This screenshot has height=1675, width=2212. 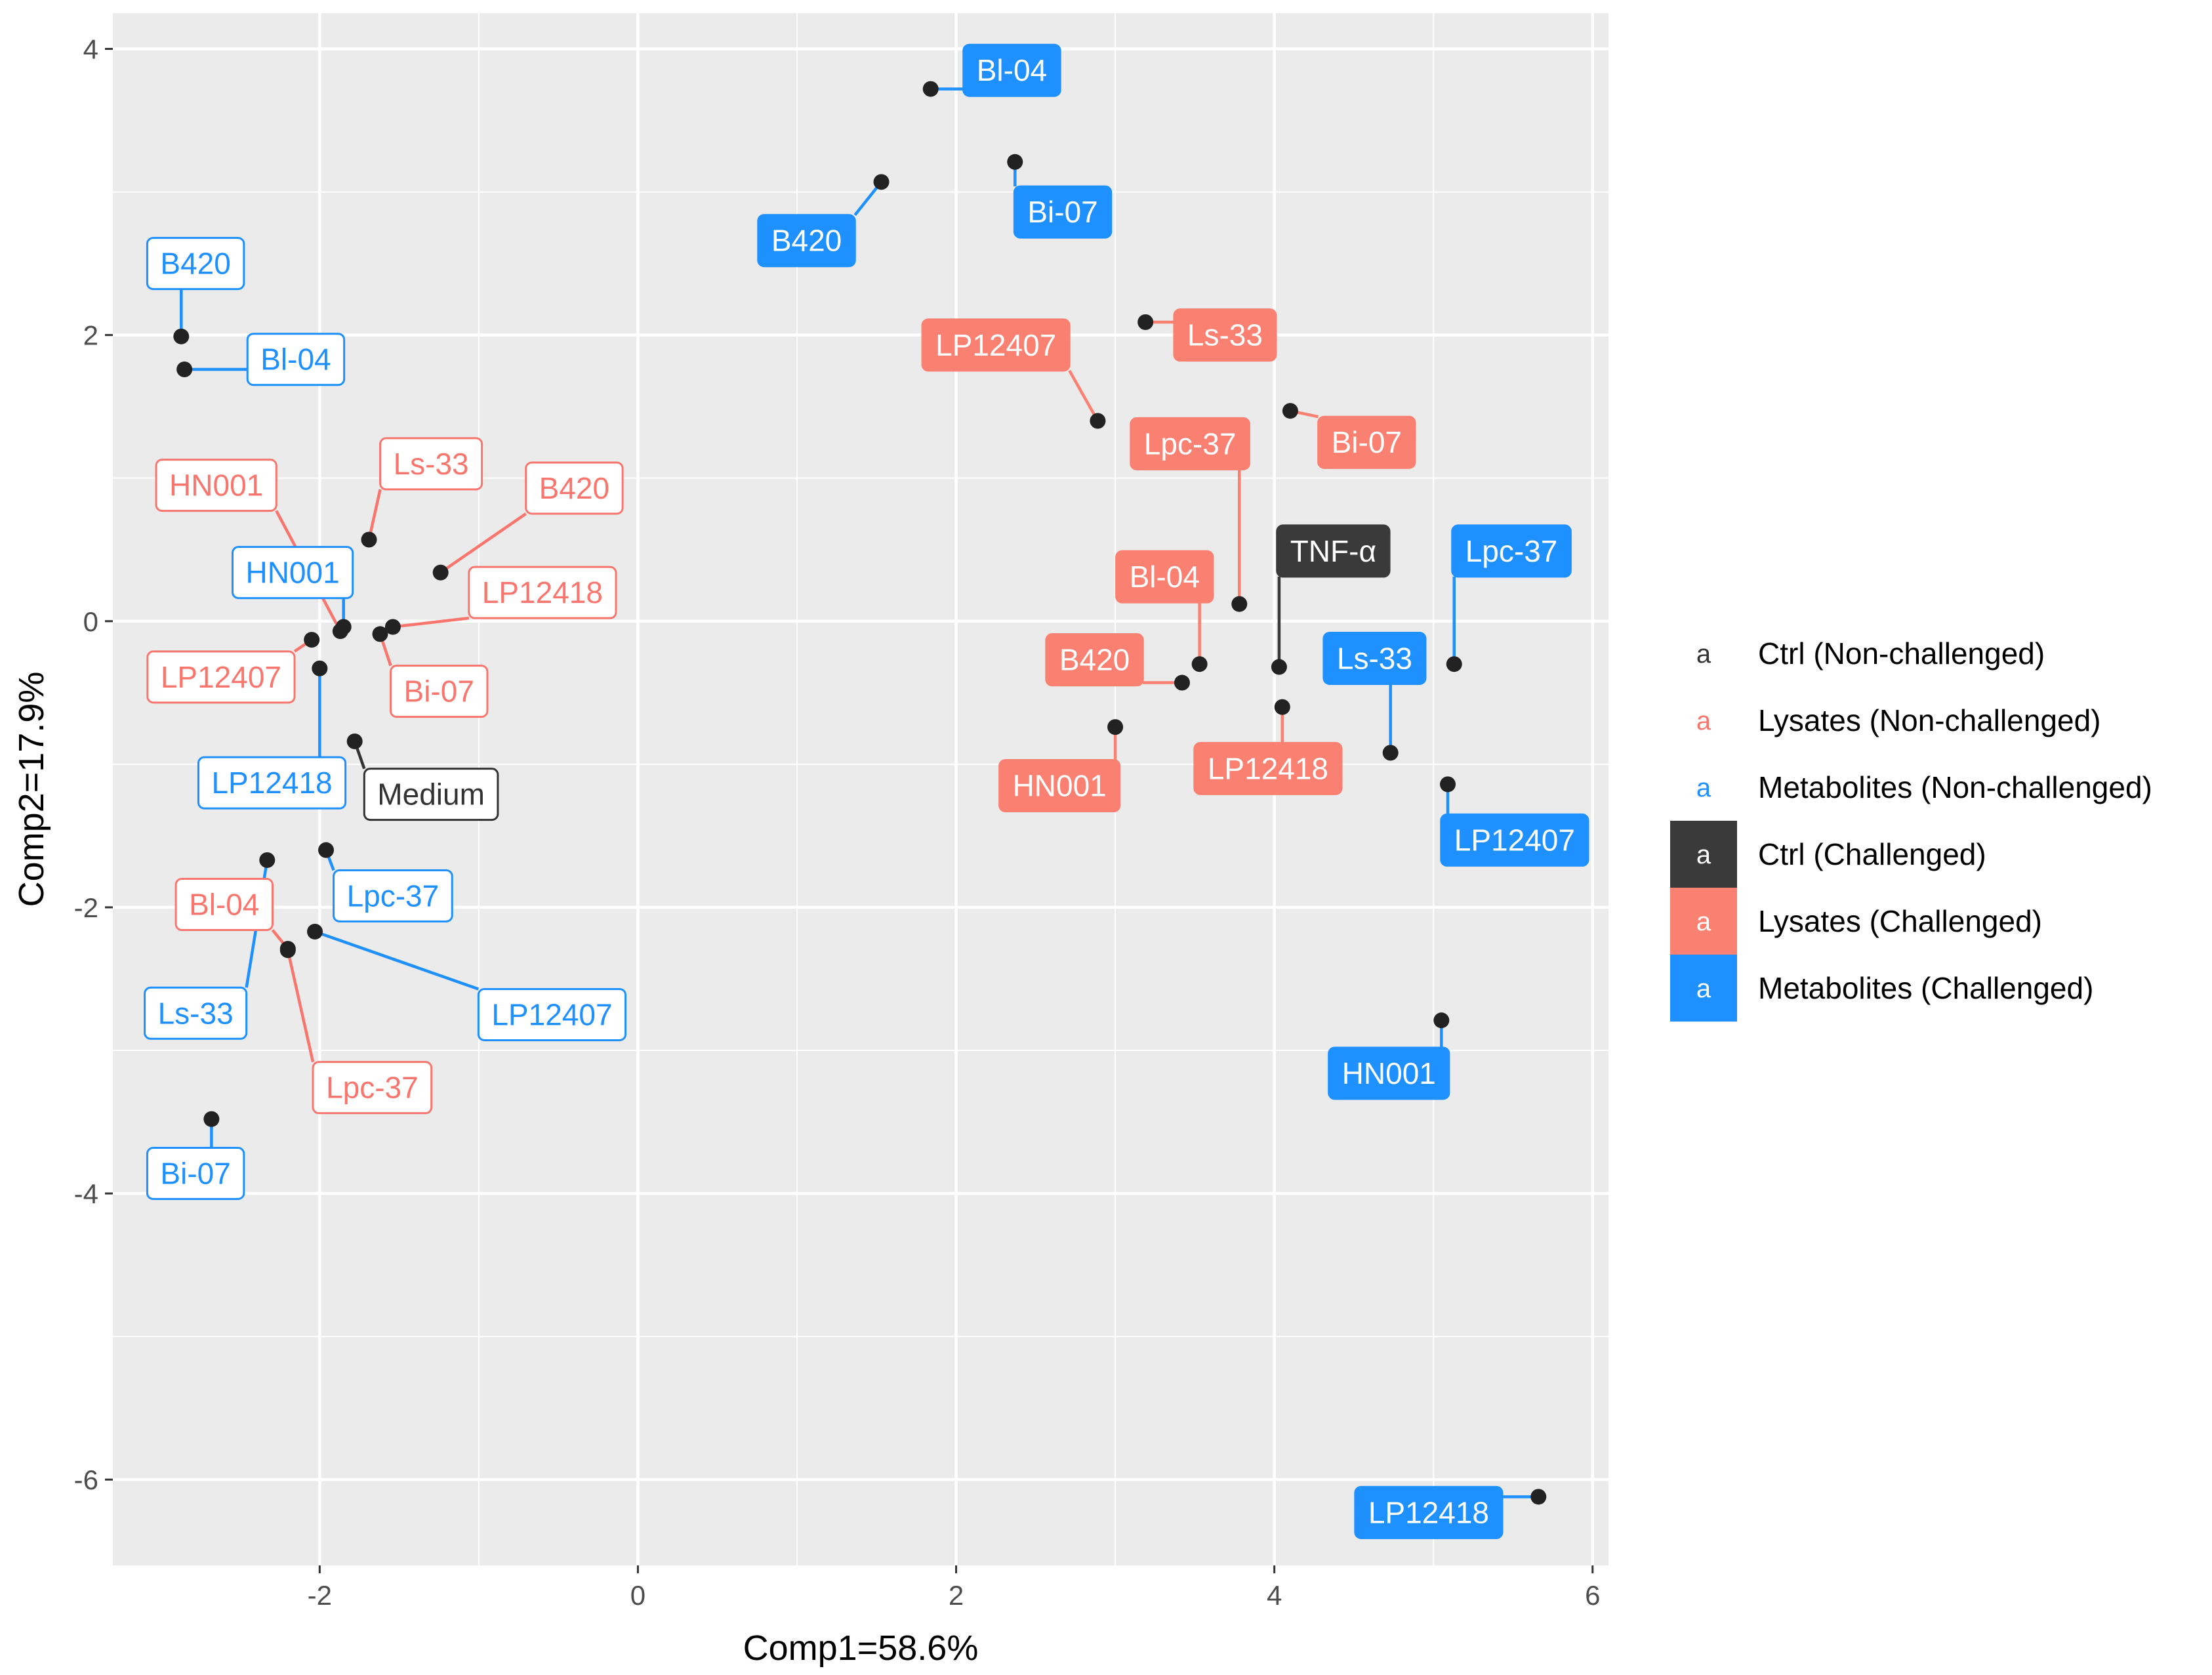 I want to click on y-tick-label: -4, so click(x=86, y=1193).